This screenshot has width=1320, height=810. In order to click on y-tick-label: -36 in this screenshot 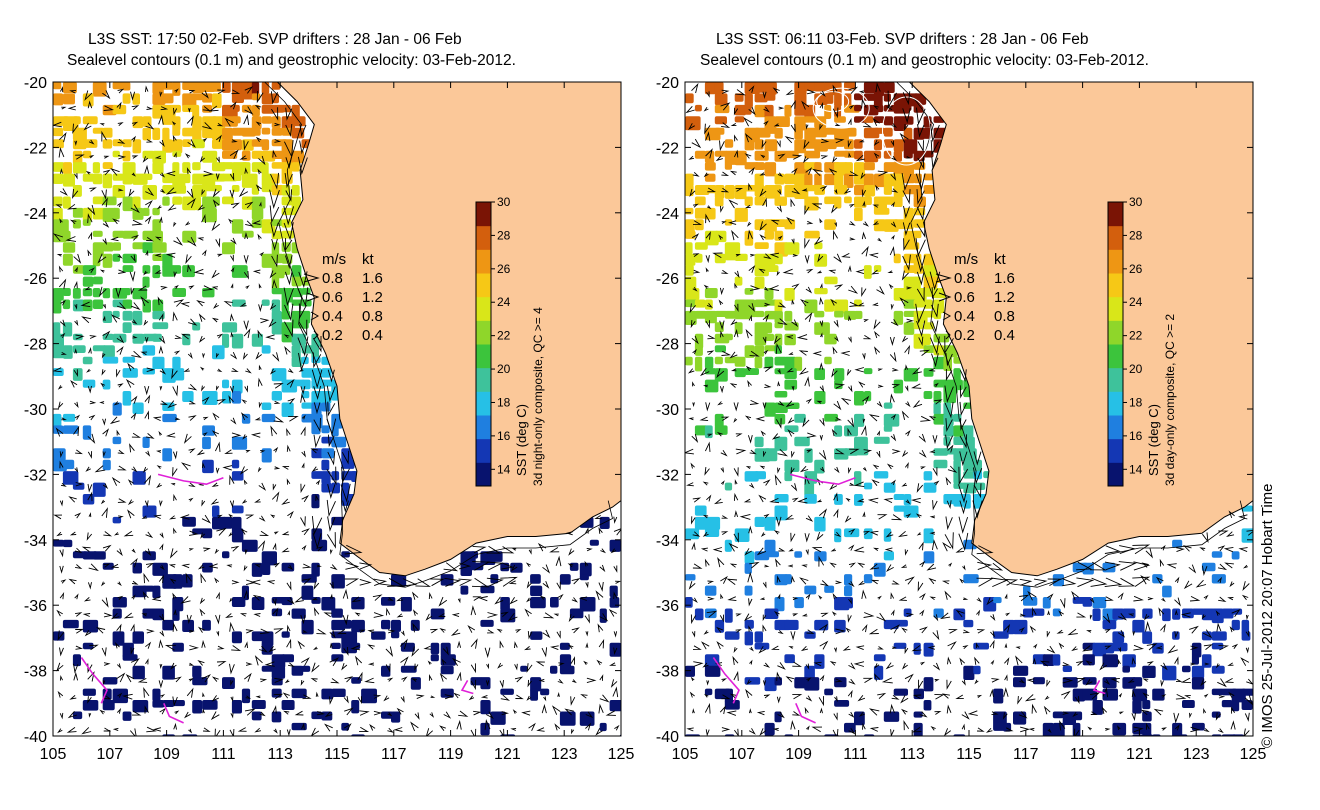, I will do `click(667, 606)`.